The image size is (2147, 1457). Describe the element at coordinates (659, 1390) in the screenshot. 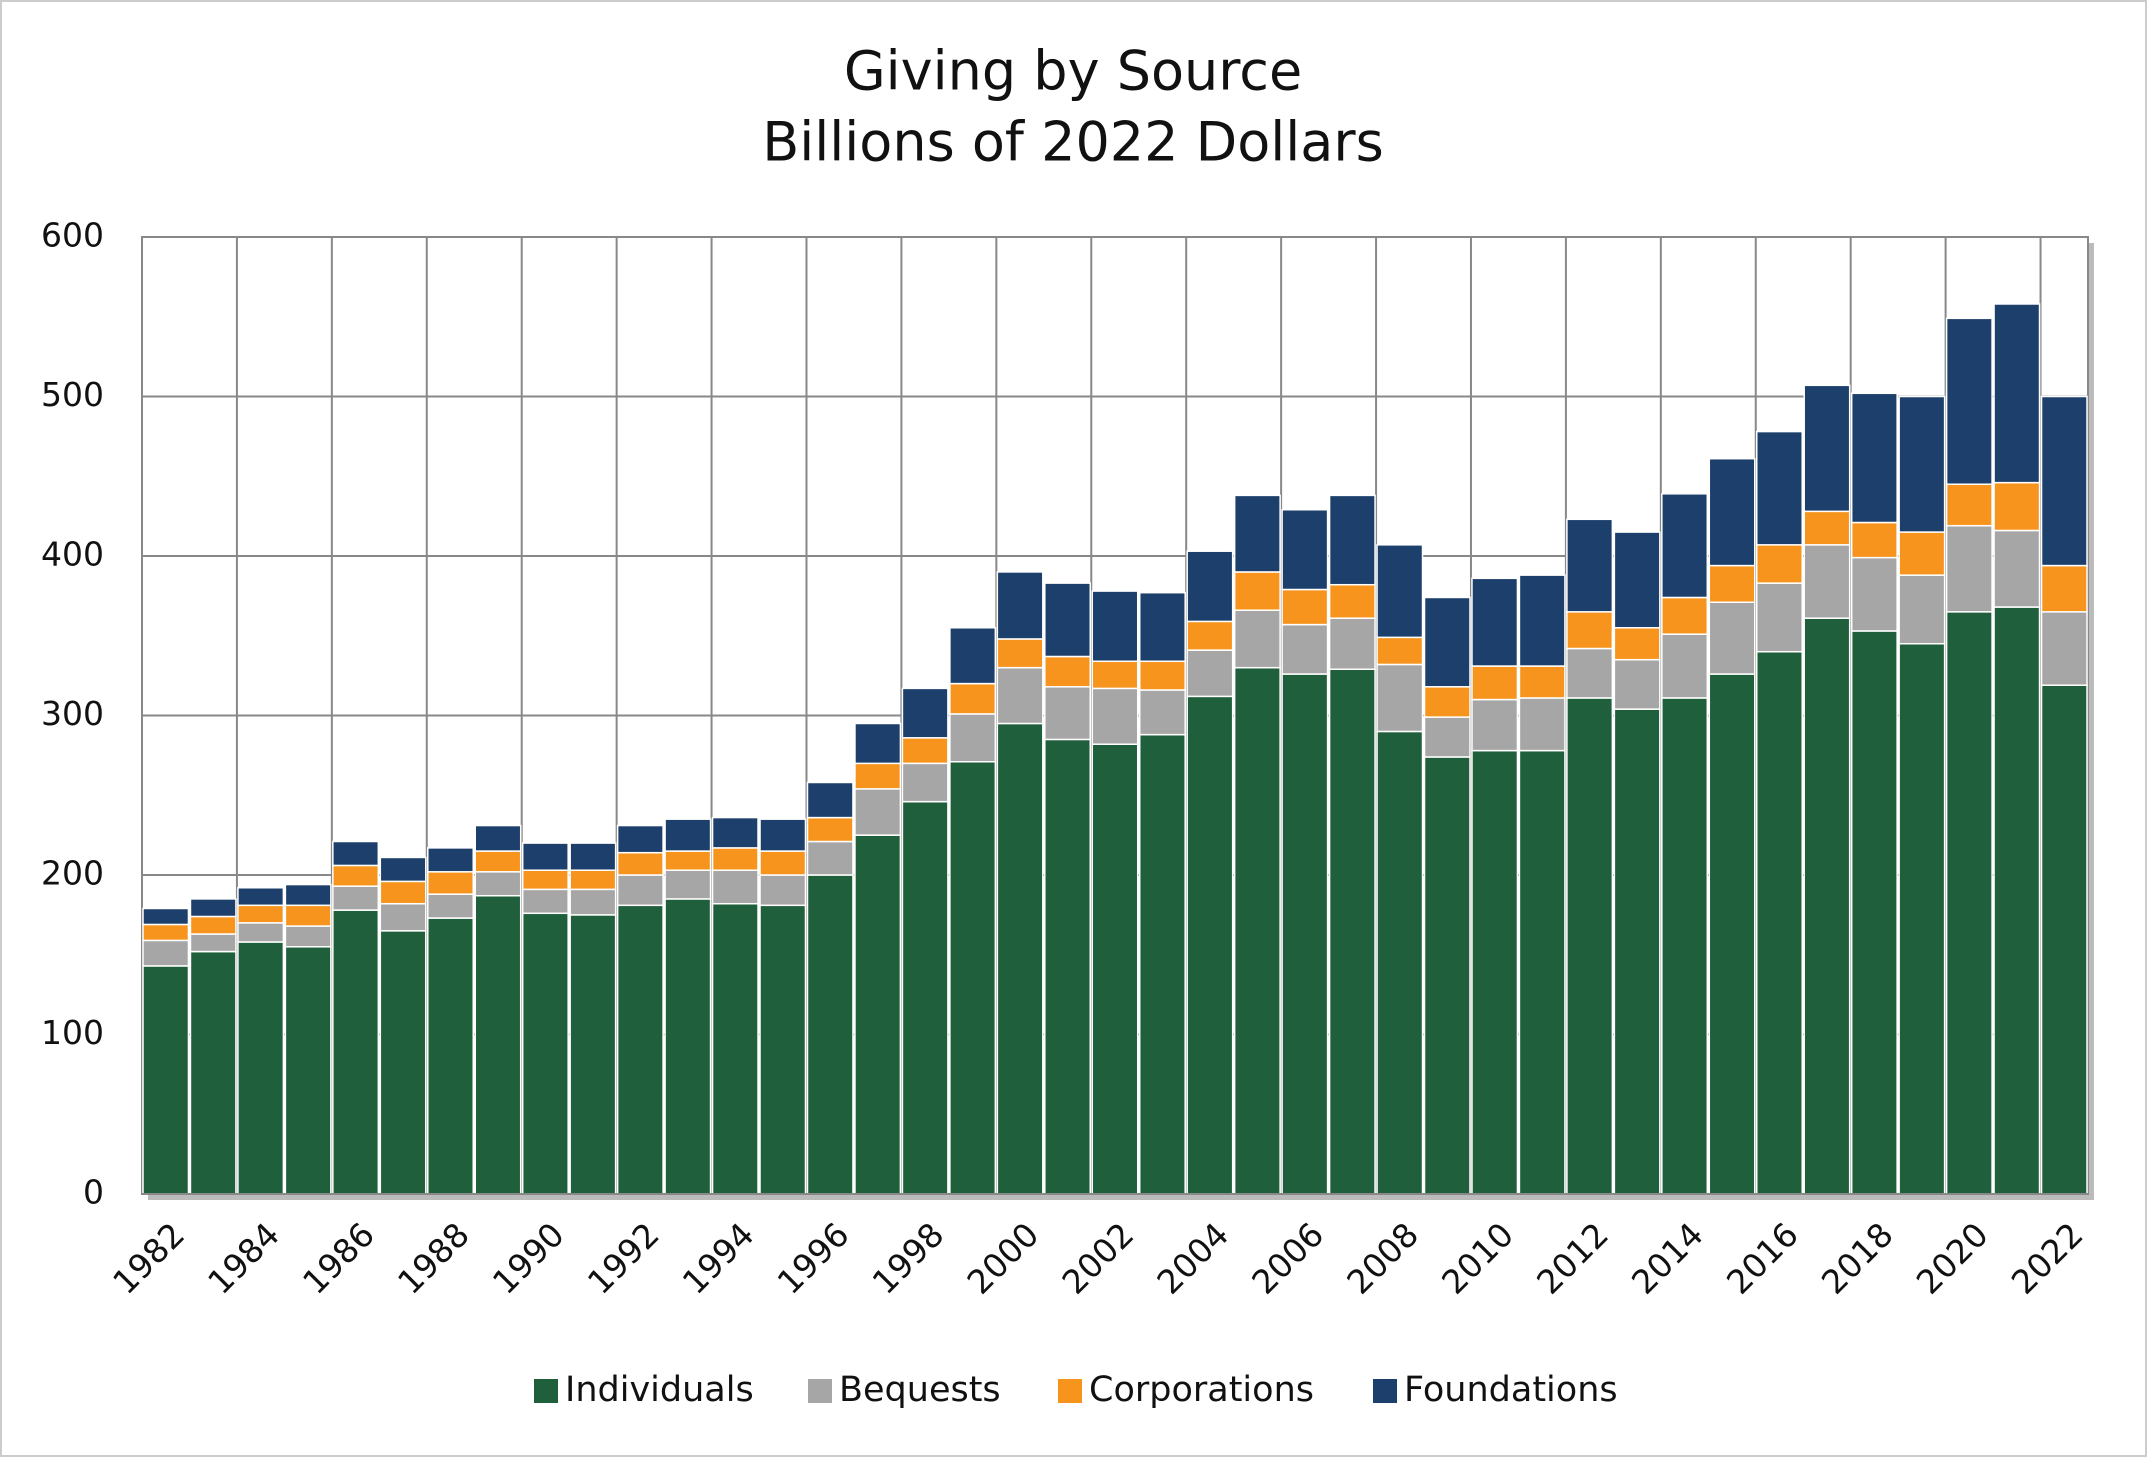

I see `legend-label: Individuals` at that location.